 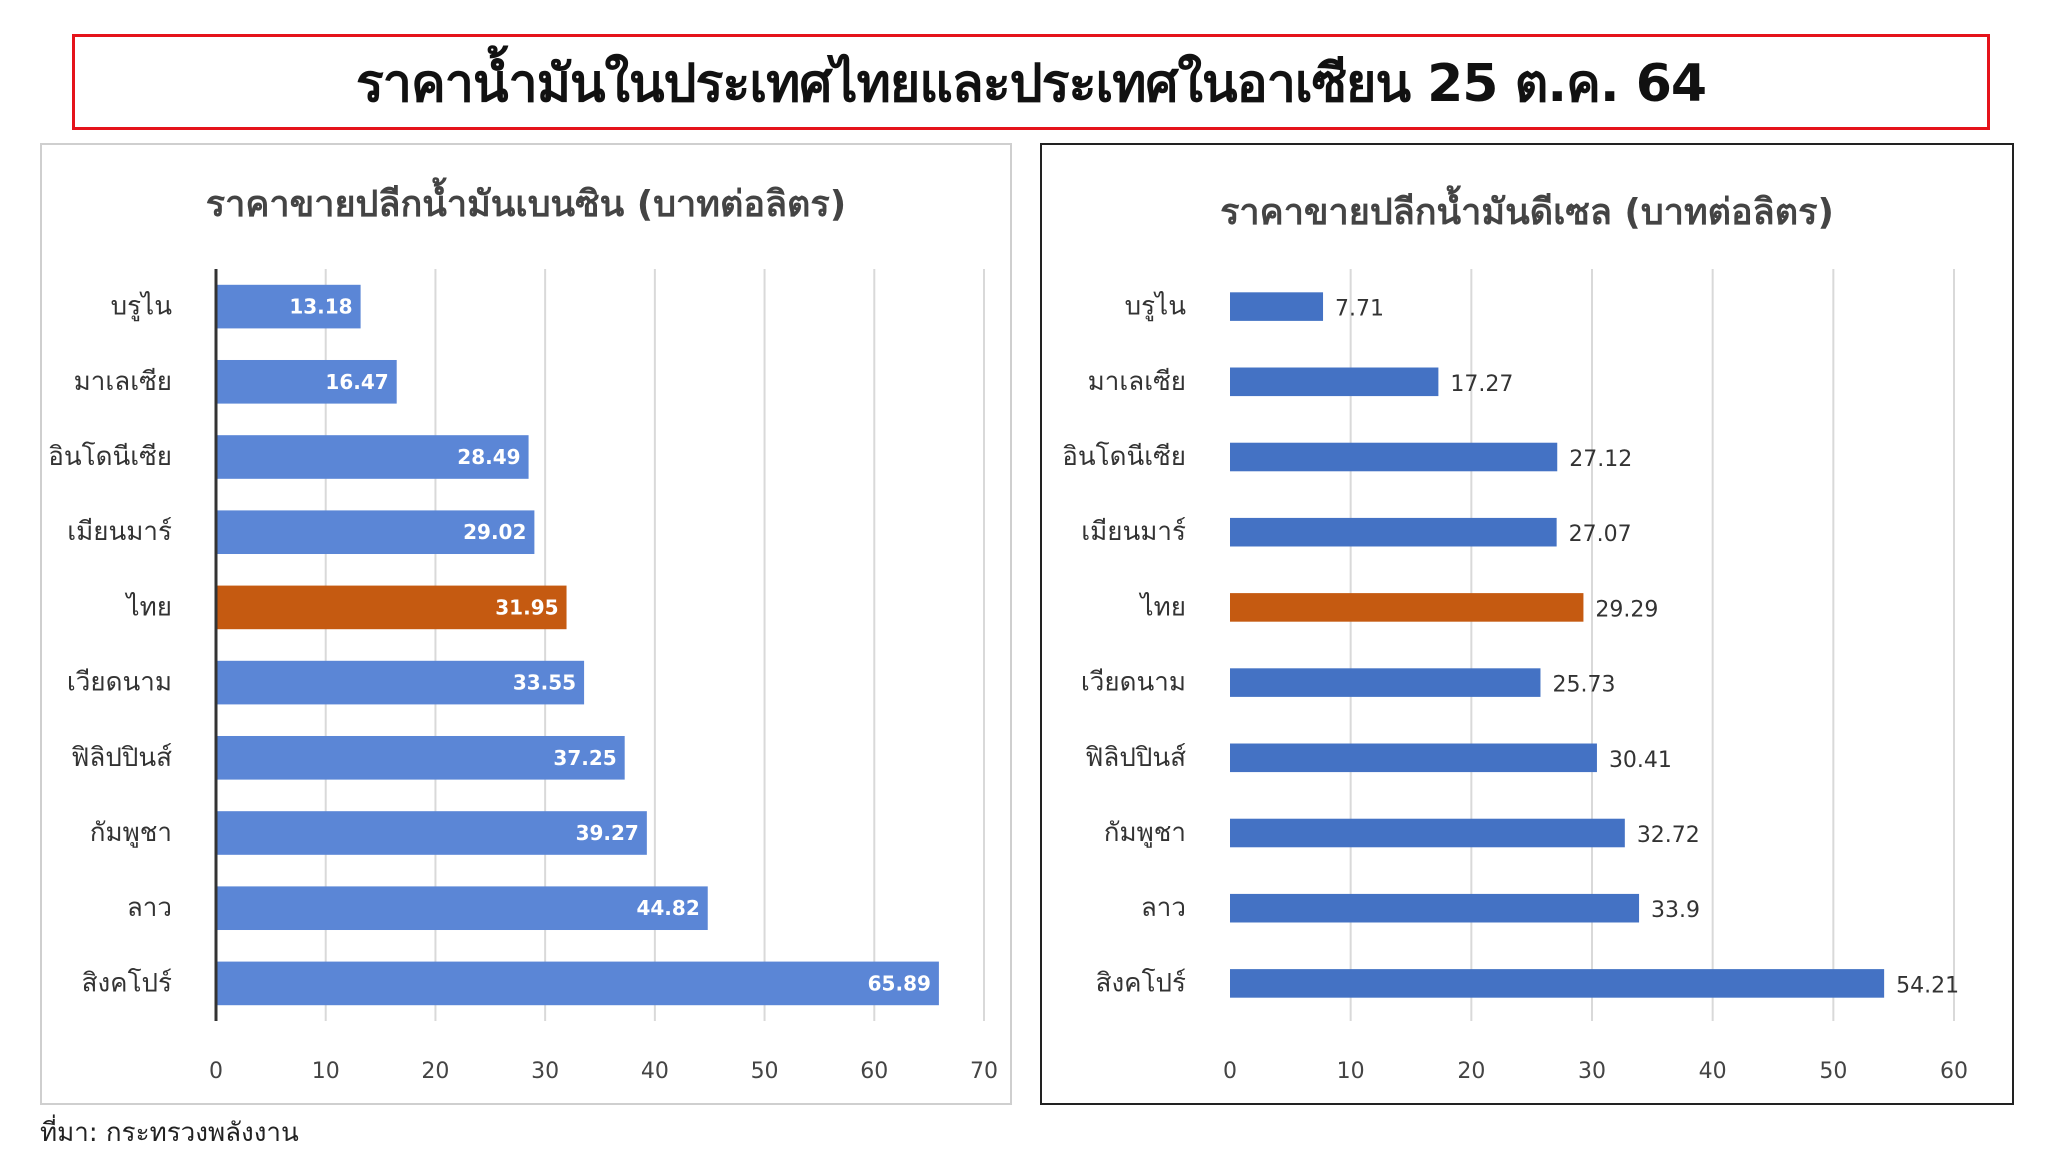 I want to click on data-label: 16.47, so click(x=356, y=382).